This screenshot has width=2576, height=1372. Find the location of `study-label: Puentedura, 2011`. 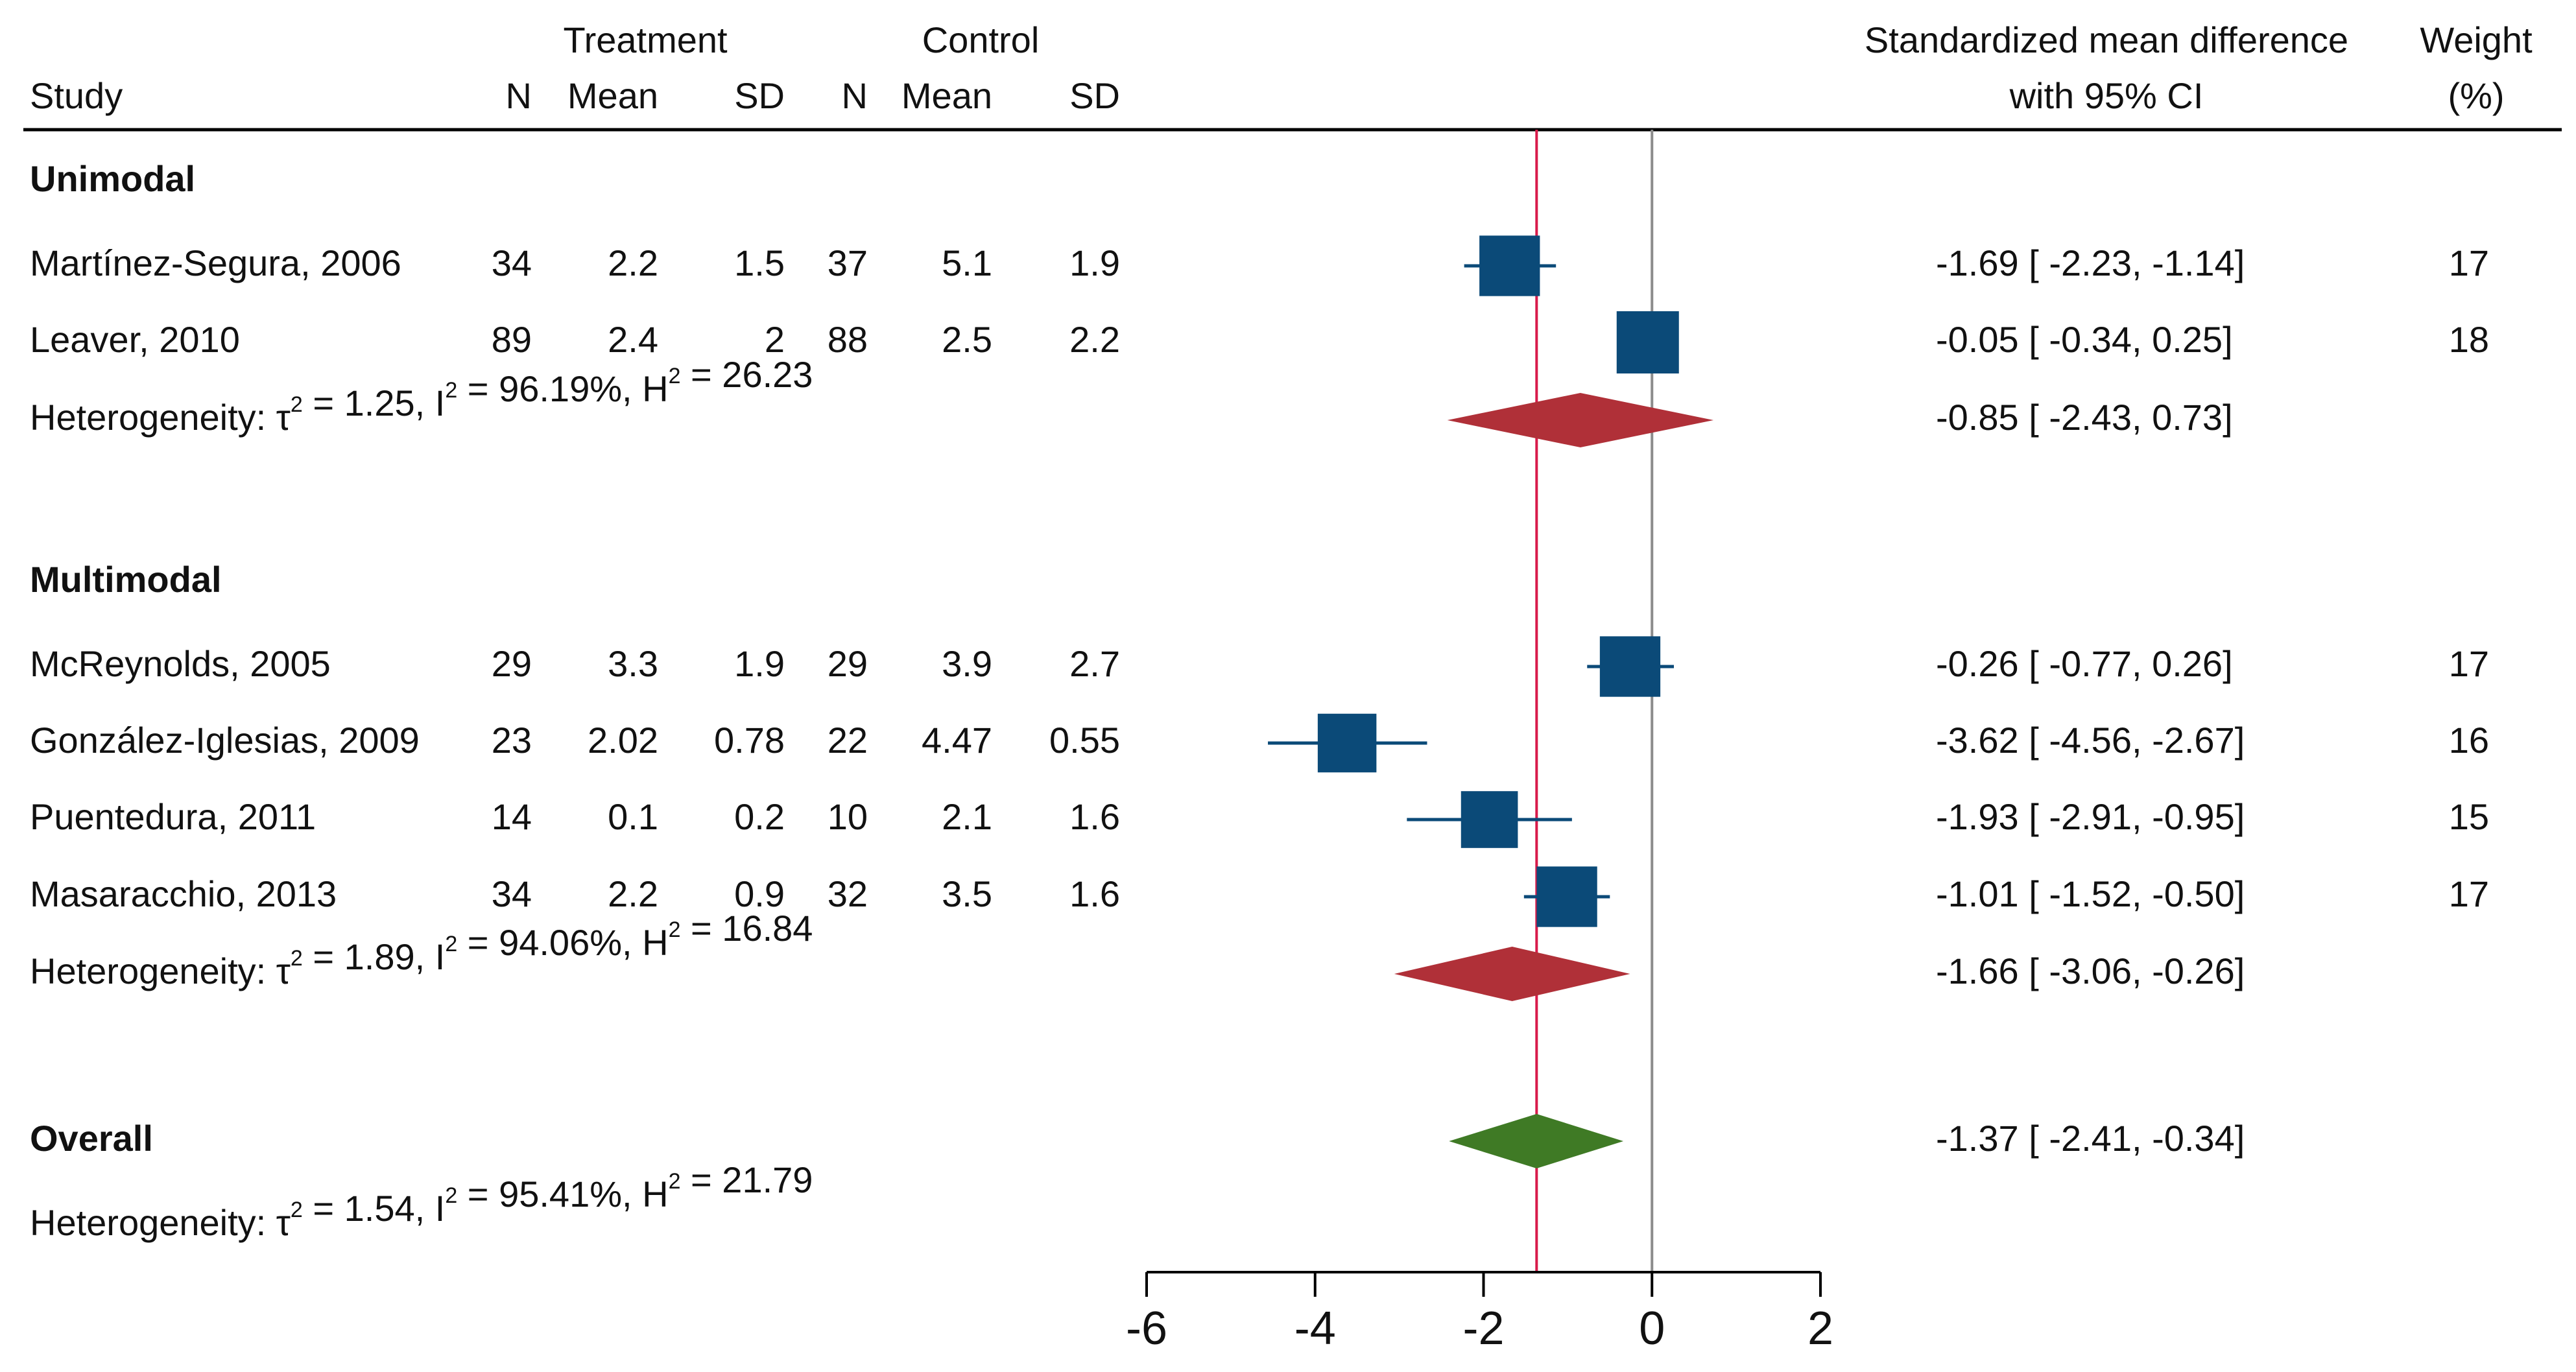

study-label: Puentedura, 2011 is located at coordinates (173, 816).